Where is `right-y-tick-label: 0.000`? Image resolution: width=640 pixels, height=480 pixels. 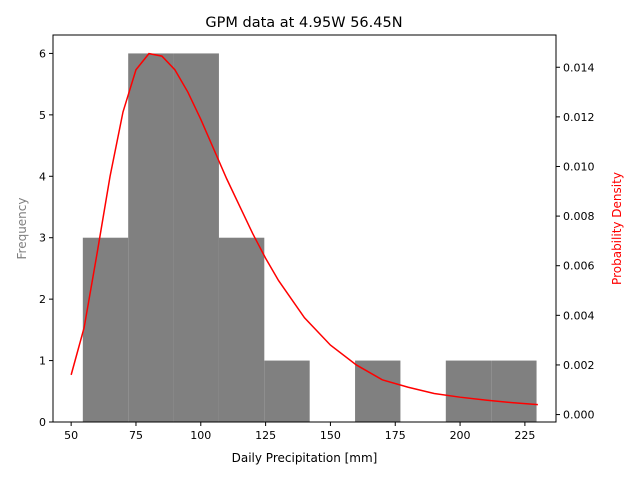
right-y-tick-label: 0.000 is located at coordinates (579, 415).